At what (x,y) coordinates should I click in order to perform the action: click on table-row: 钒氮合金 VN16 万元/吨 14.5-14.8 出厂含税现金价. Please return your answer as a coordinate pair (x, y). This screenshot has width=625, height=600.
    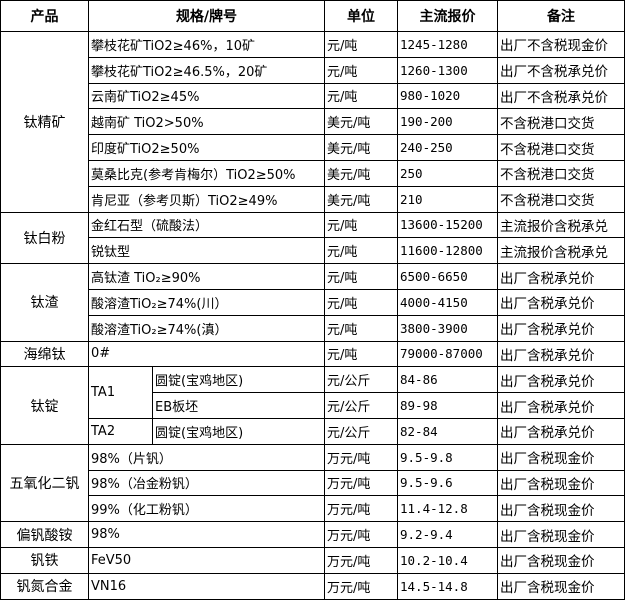
    Looking at the image, I should click on (312, 586).